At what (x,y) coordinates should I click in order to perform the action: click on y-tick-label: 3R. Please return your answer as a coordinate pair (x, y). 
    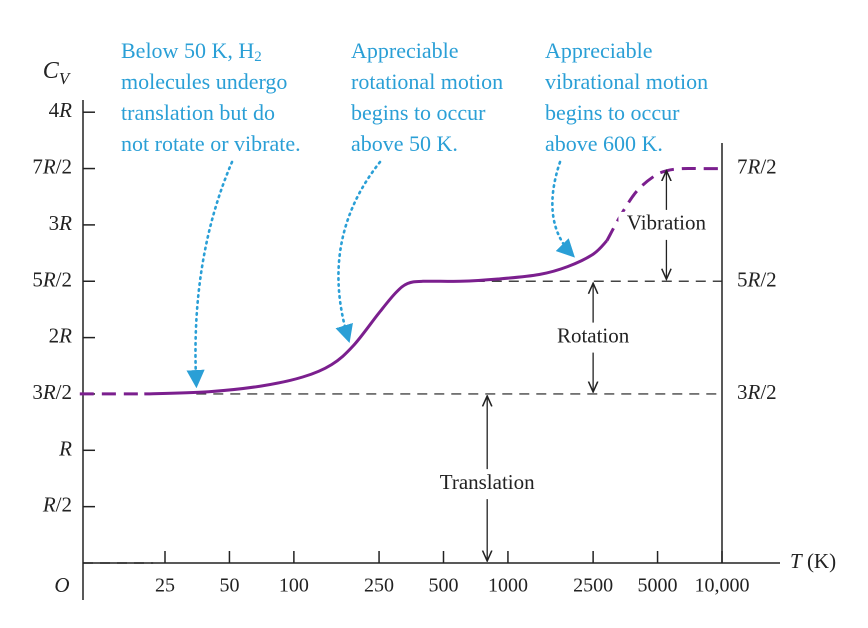
    Looking at the image, I should click on (61, 223).